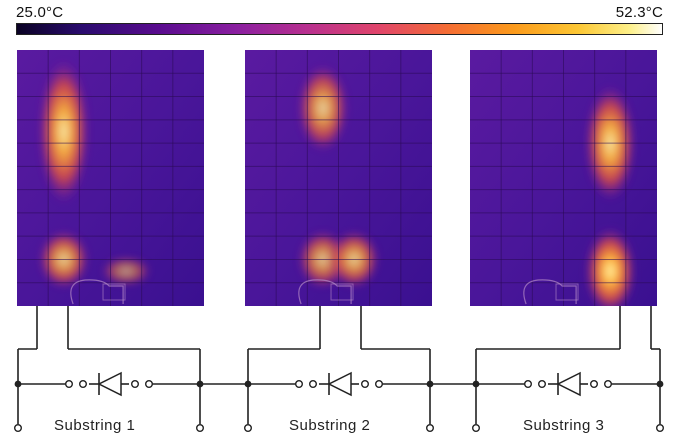 This screenshot has width=675, height=435. What do you see at coordinates (339, 29) in the screenshot?
I see `temperature-colorbar` at bounding box center [339, 29].